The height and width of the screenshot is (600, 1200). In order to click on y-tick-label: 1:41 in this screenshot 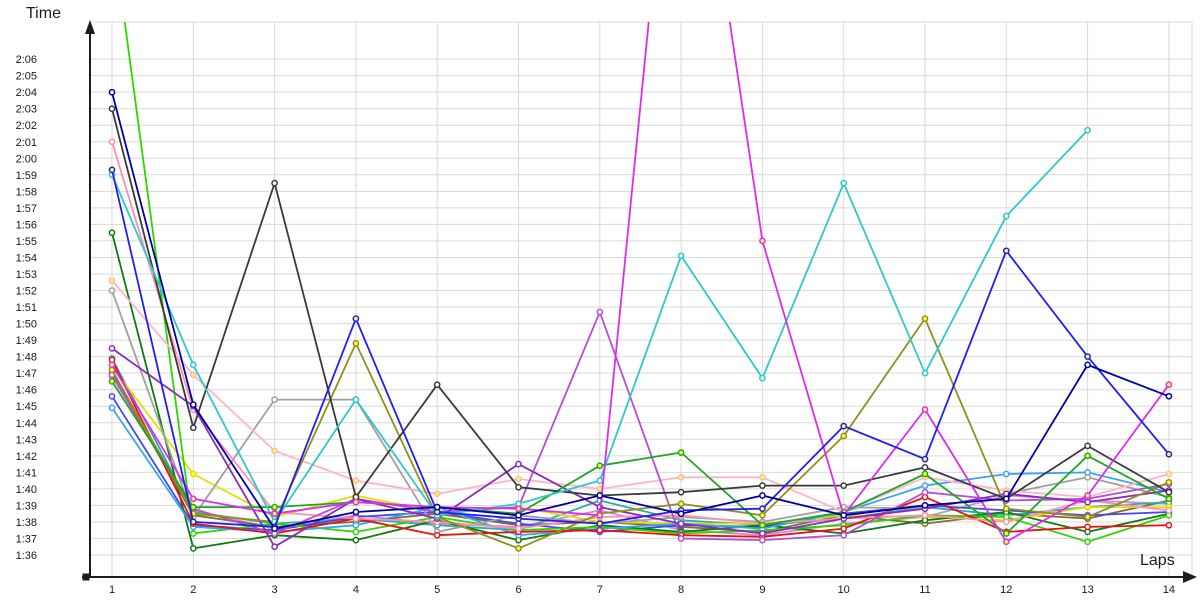, I will do `click(26, 473)`.